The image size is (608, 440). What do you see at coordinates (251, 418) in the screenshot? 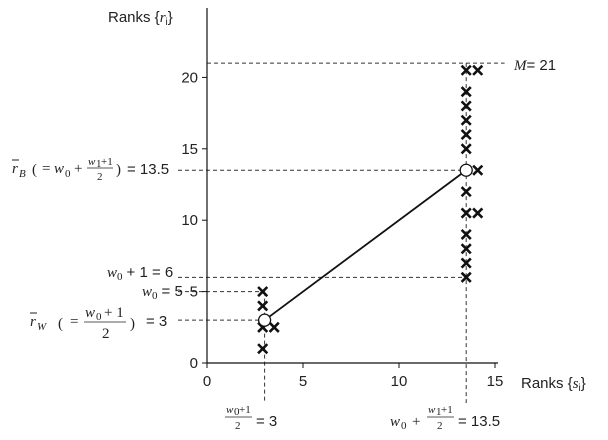
I see `xW-annotation: w 0 +1 2 = 3` at bounding box center [251, 418].